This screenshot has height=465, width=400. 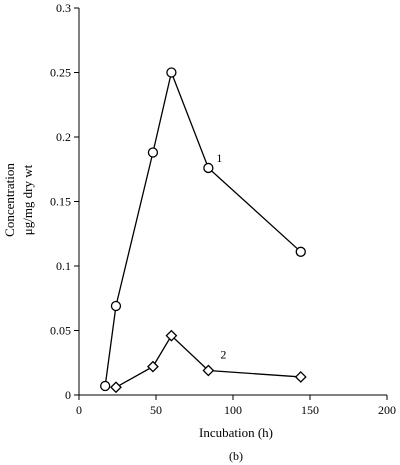 What do you see at coordinates (60, 202) in the screenshot?
I see `y-tick-label: 0.15` at bounding box center [60, 202].